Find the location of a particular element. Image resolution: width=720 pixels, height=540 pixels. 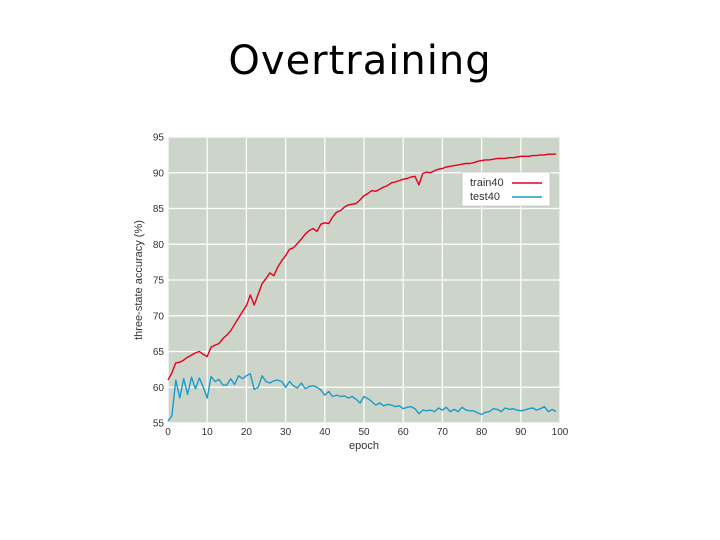

y-tick-label: 90 is located at coordinates (159, 173).